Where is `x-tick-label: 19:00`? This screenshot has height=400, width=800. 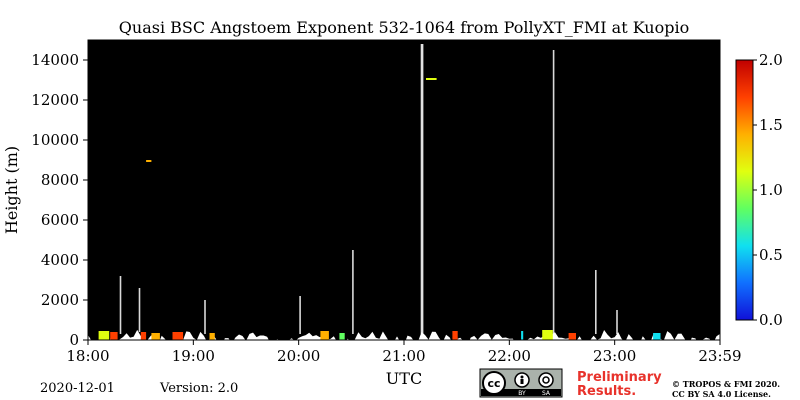
x-tick-label: 19:00 is located at coordinates (193, 356).